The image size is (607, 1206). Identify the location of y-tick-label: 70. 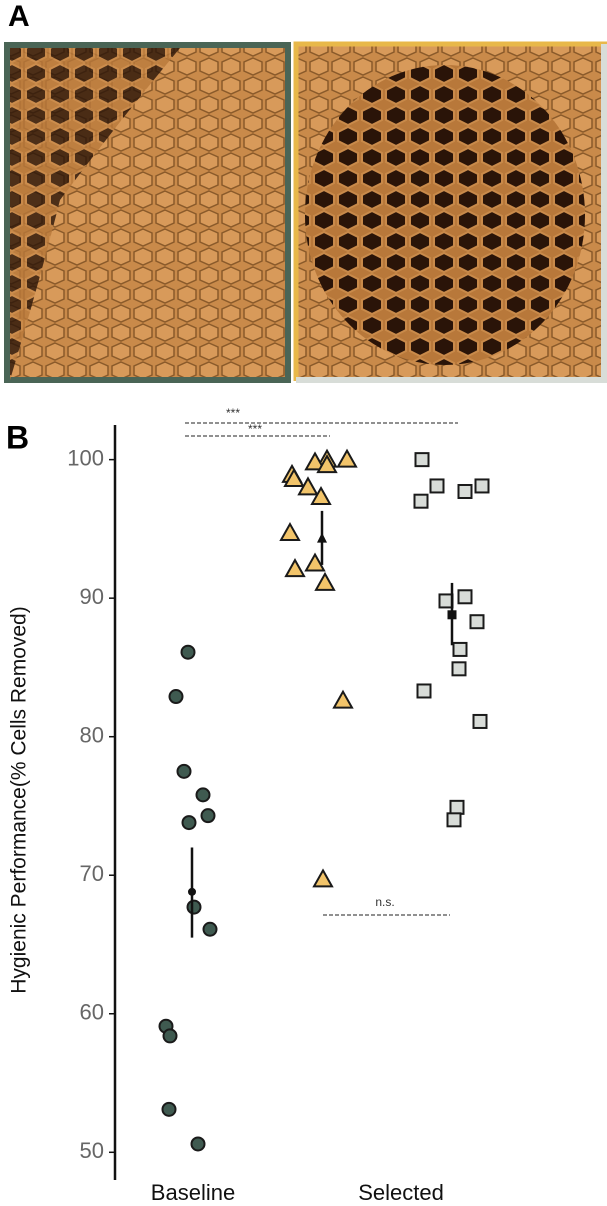
(92, 873).